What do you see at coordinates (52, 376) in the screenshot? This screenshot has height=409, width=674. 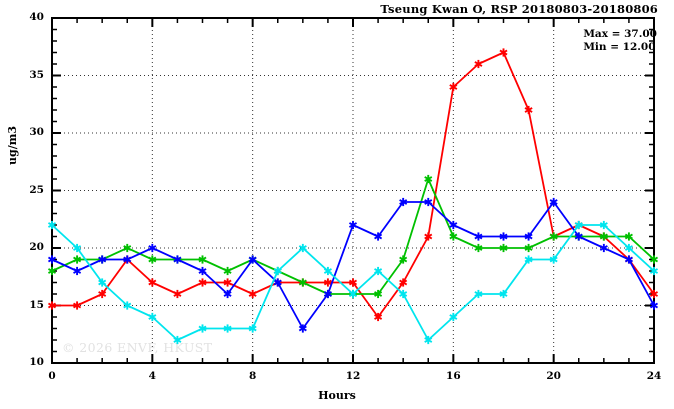 I see `x-tick-label: 0` at bounding box center [52, 376].